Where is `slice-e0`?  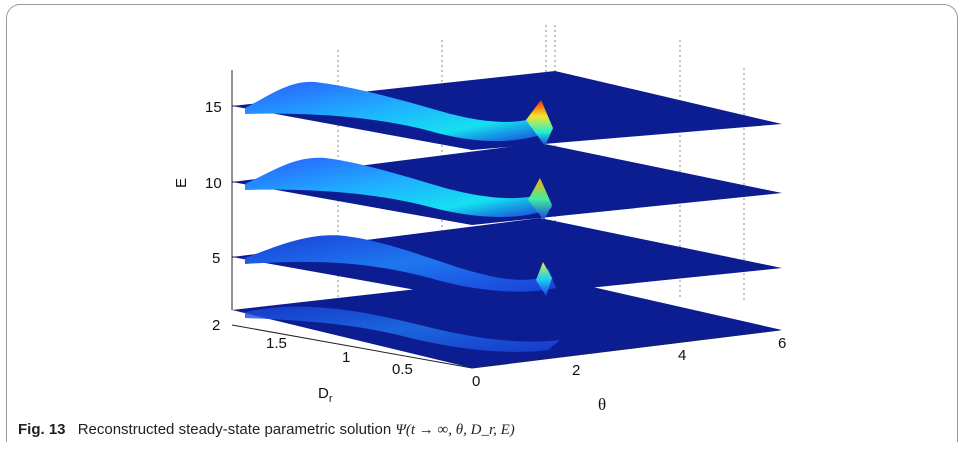 slice-e0 is located at coordinates (507, 321).